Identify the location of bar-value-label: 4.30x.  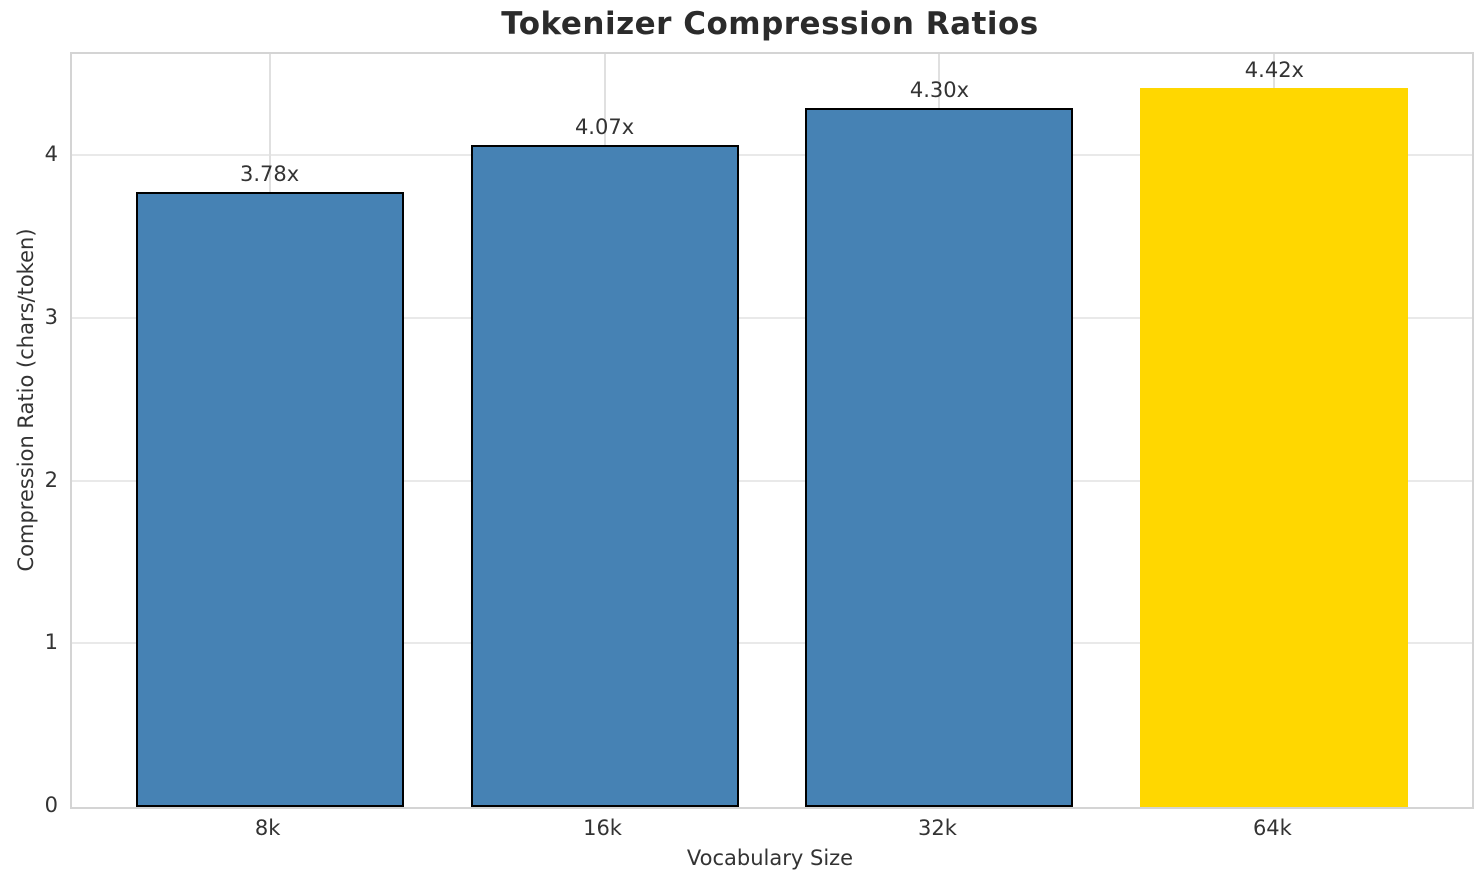
(939, 89).